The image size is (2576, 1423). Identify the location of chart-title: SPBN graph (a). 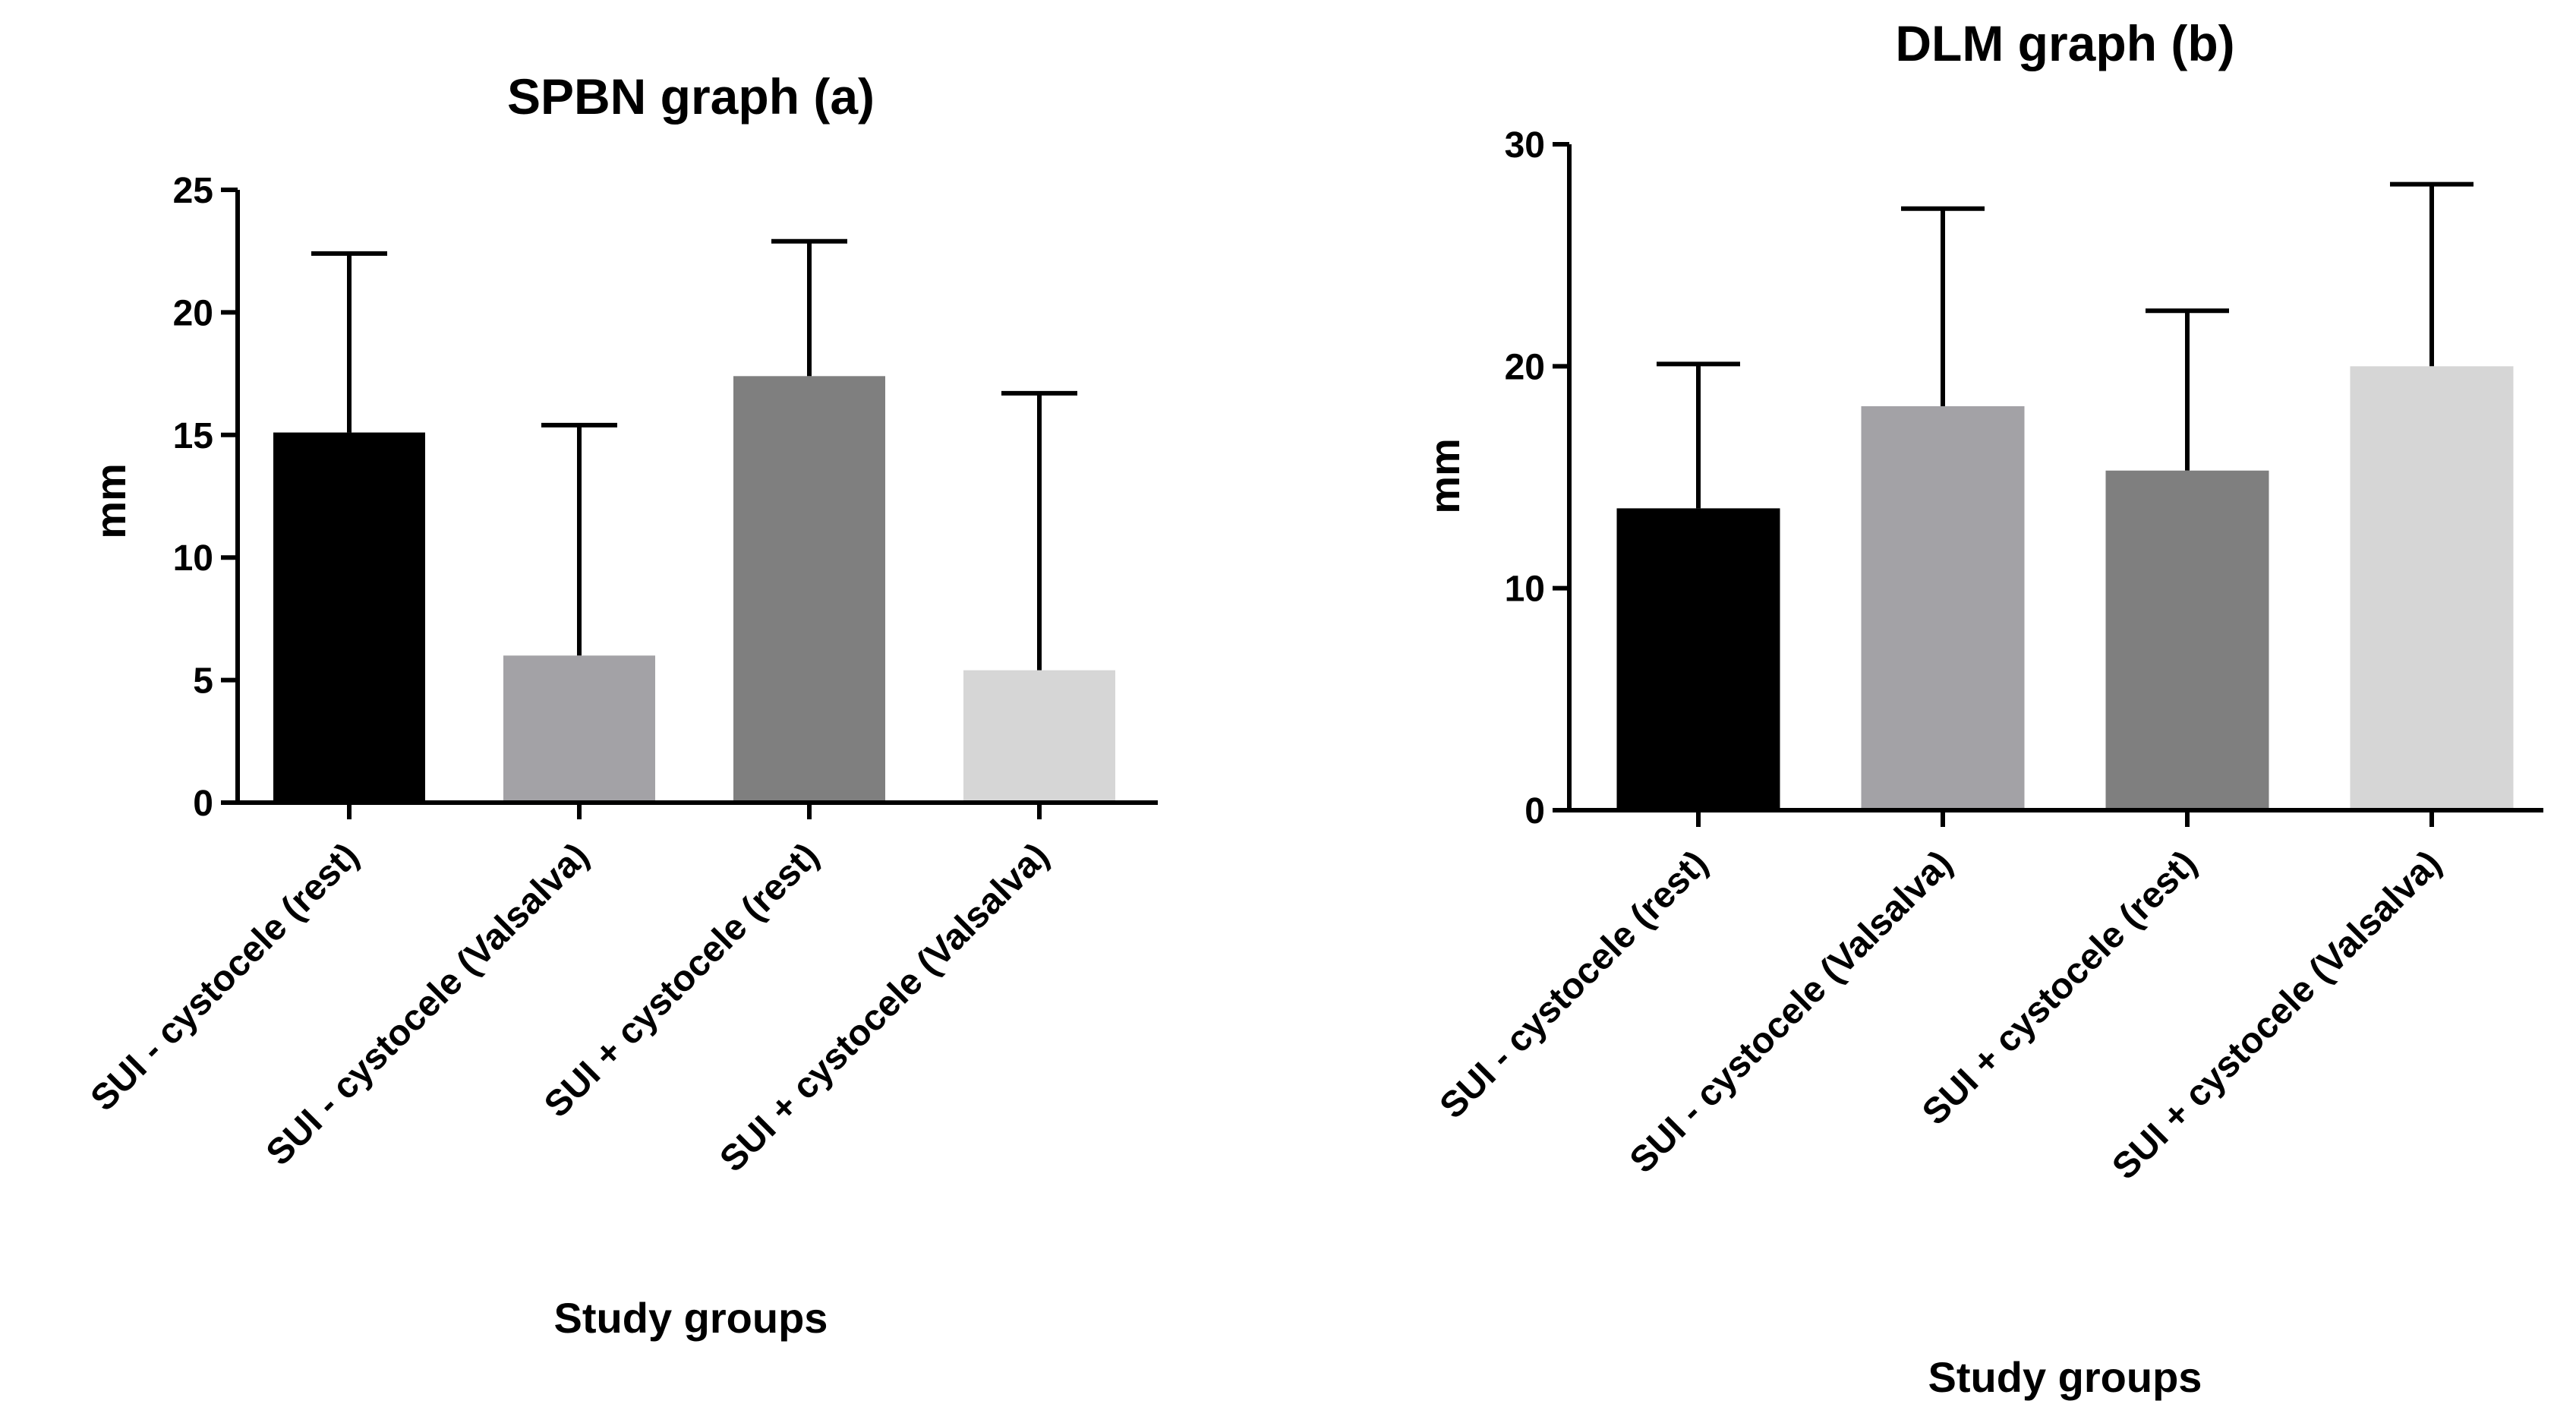
(691, 96).